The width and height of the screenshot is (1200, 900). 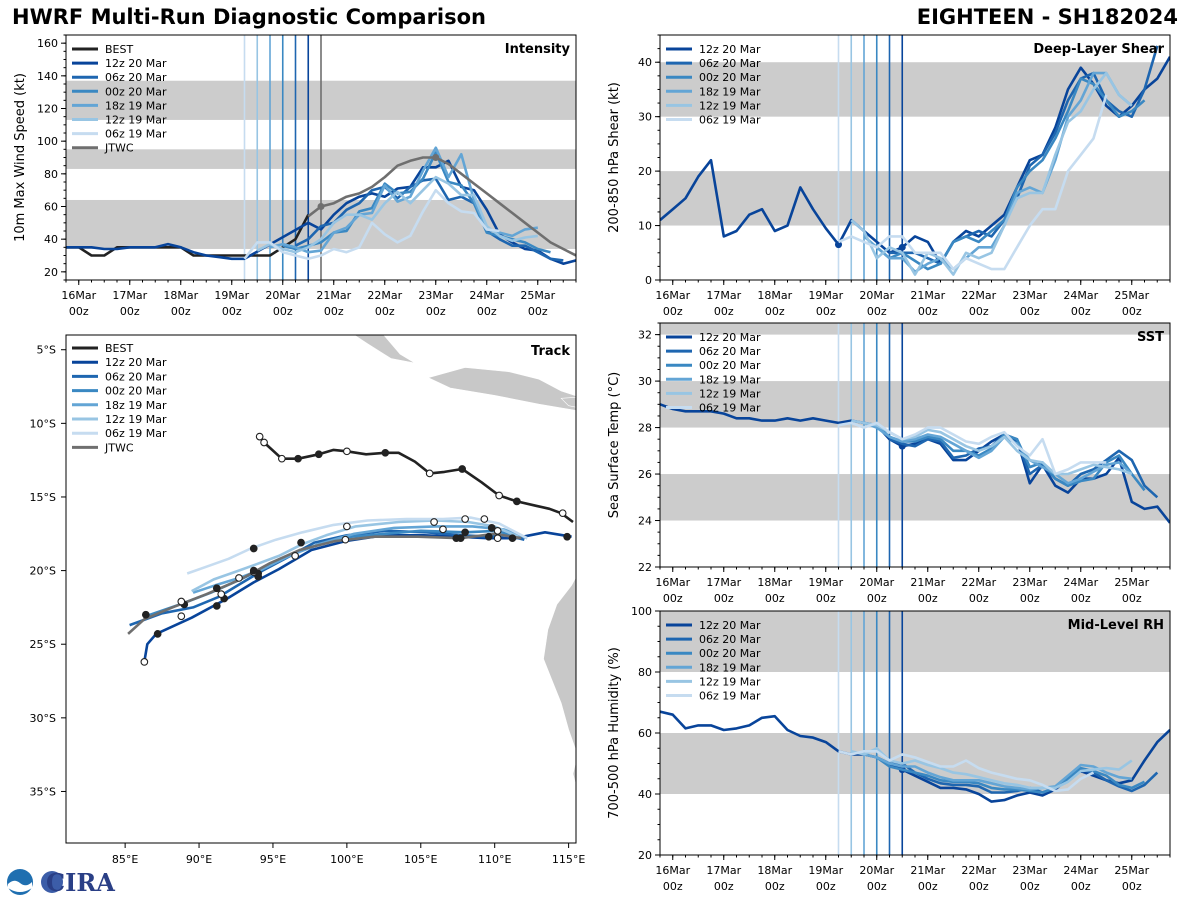 What do you see at coordinates (538, 49) in the screenshot?
I see `intensity-panel-title: Intensity` at bounding box center [538, 49].